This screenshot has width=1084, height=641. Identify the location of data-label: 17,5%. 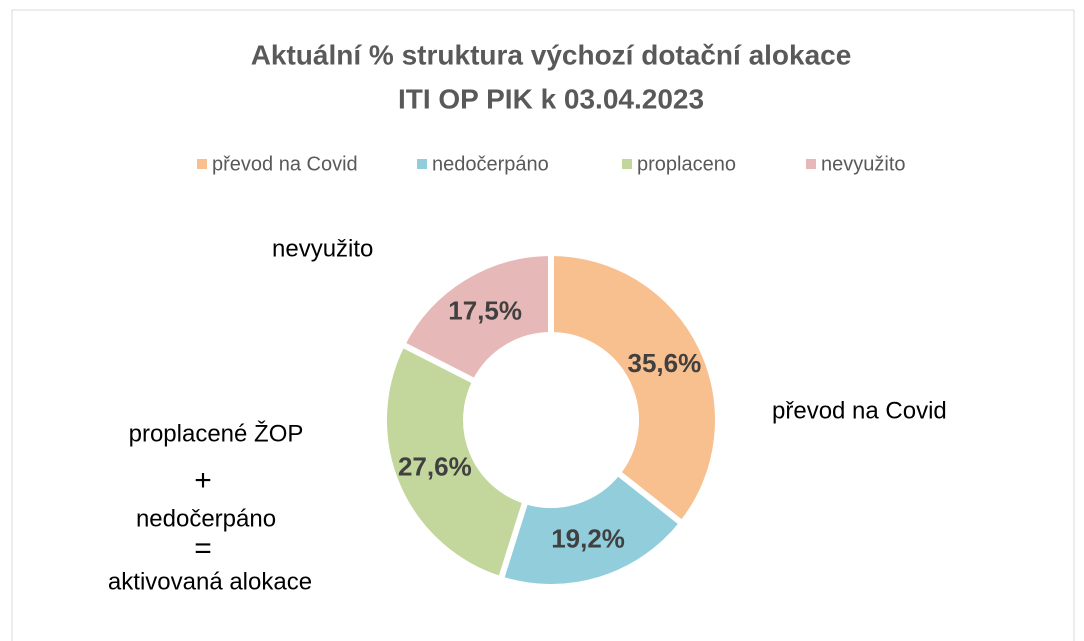
(485, 310).